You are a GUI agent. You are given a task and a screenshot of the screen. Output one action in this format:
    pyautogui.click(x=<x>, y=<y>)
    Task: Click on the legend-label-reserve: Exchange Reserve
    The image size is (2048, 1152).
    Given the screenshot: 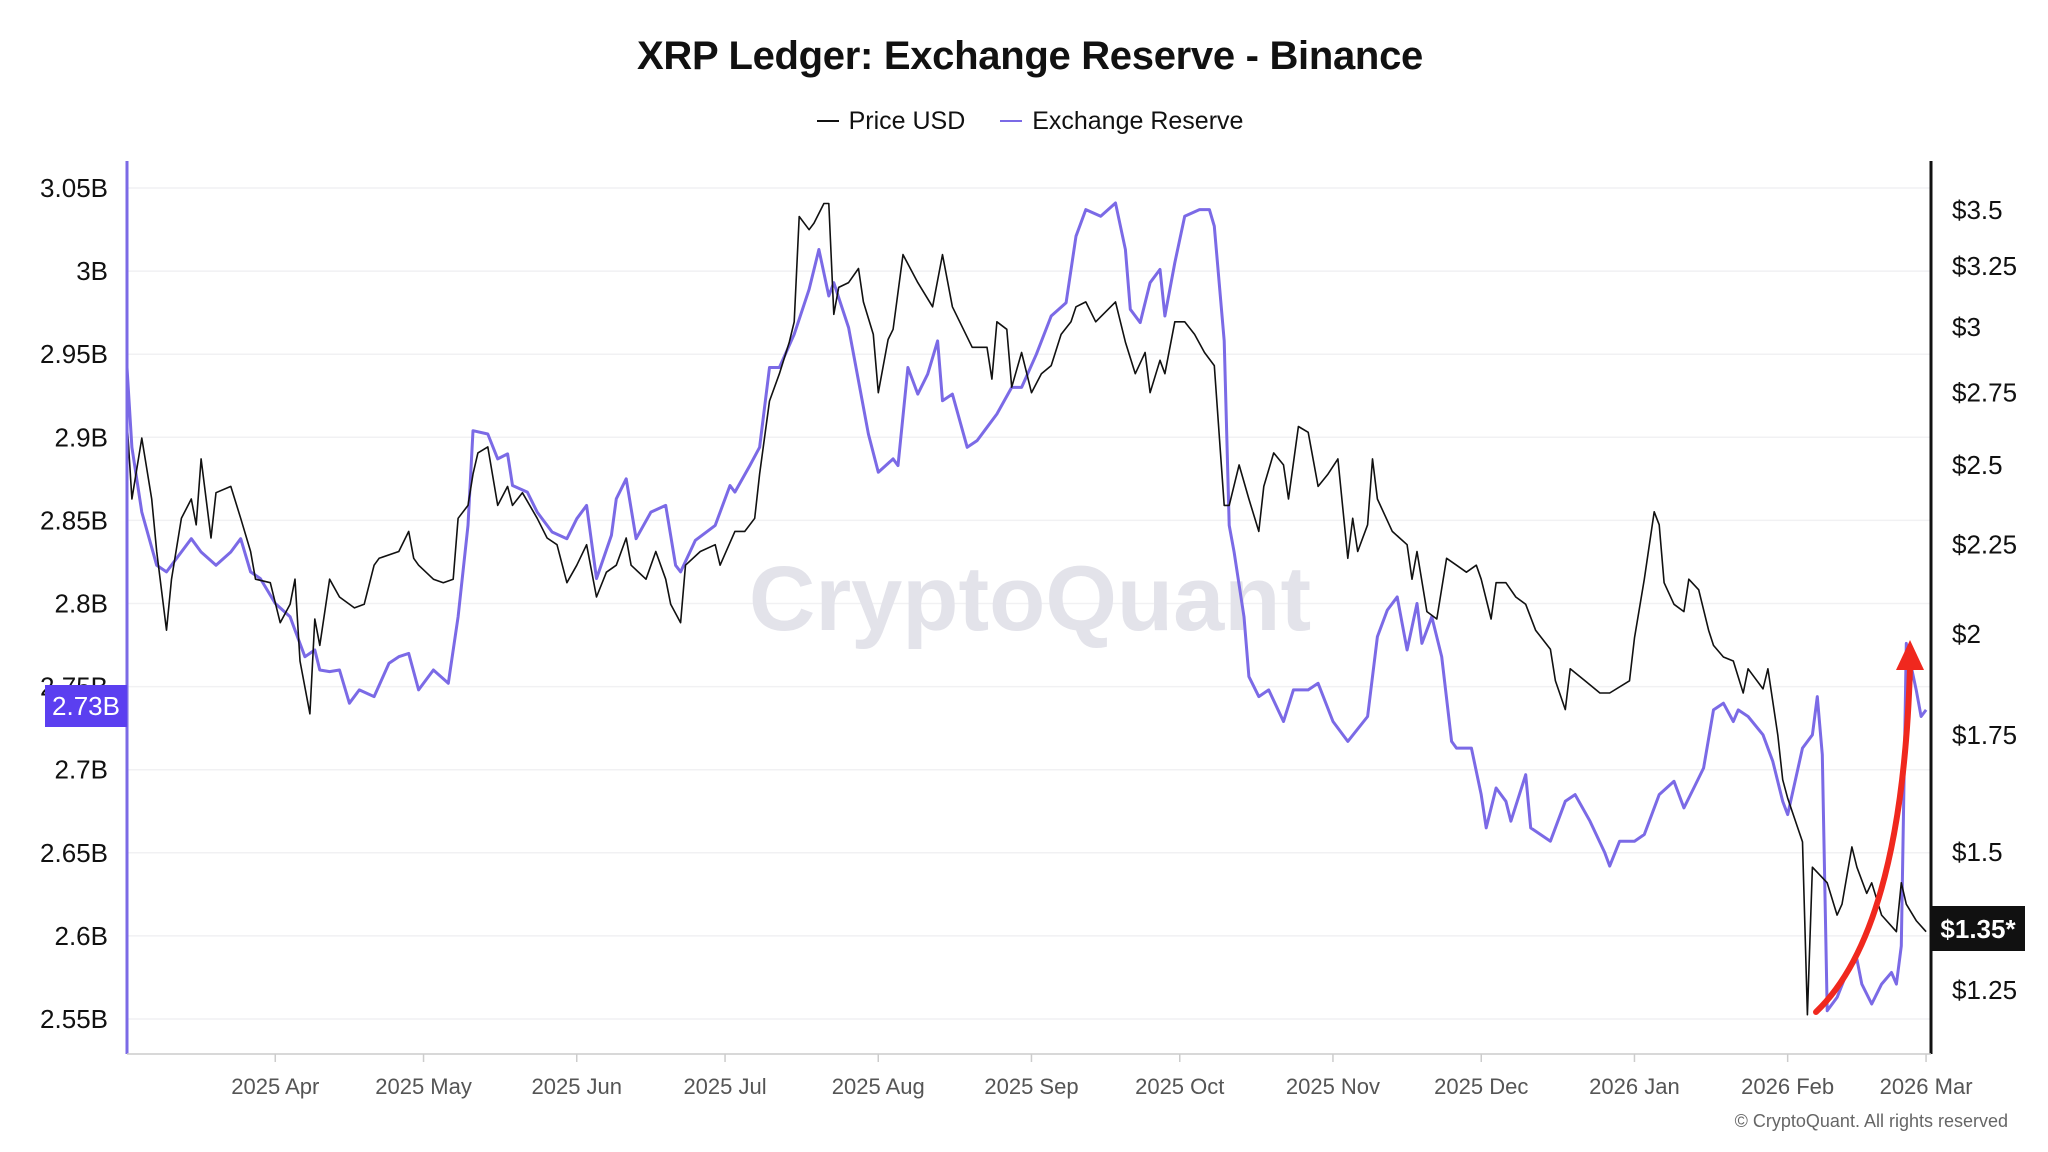 What is the action you would take?
    pyautogui.click(x=1138, y=120)
    